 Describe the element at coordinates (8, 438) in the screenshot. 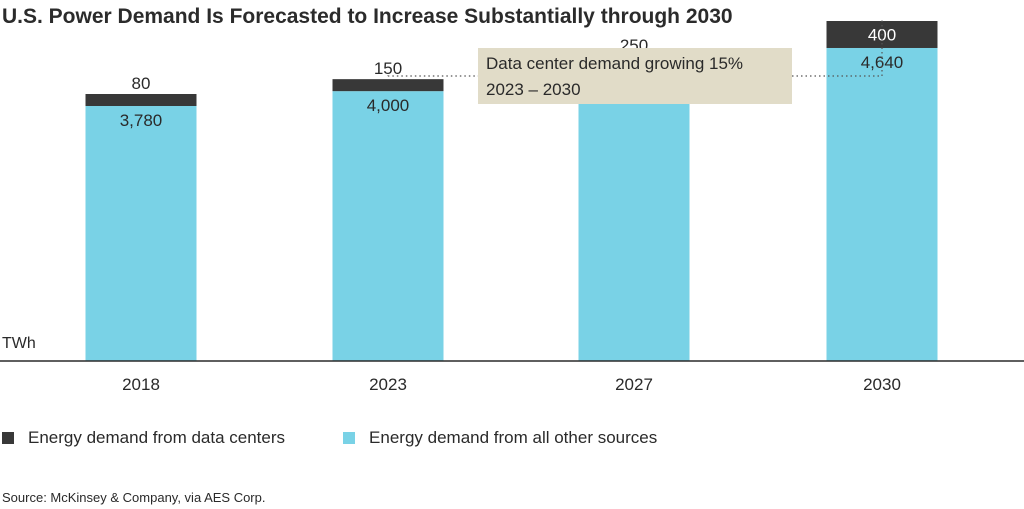

I see `legend-swatch-data-centers` at that location.